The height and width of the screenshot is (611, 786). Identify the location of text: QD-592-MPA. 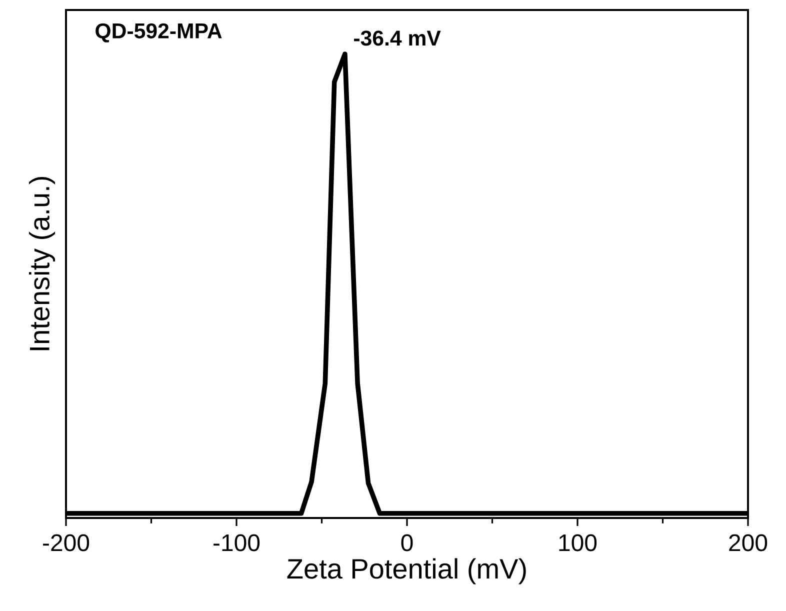
(159, 32).